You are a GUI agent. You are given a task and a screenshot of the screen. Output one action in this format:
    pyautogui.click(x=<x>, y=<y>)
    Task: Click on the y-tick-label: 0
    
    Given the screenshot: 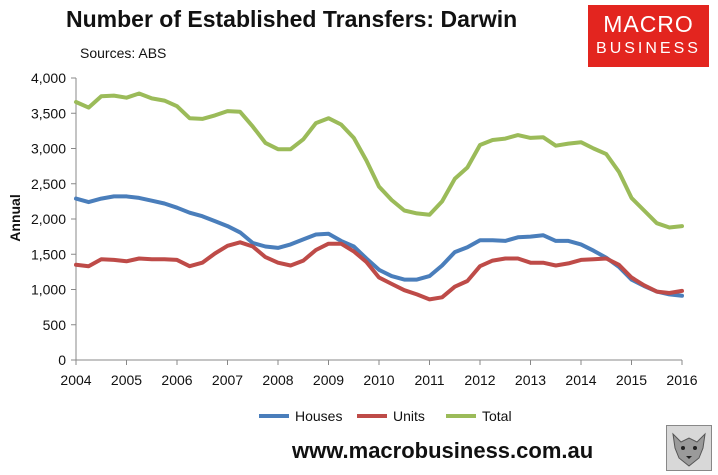 What is the action you would take?
    pyautogui.click(x=62, y=360)
    